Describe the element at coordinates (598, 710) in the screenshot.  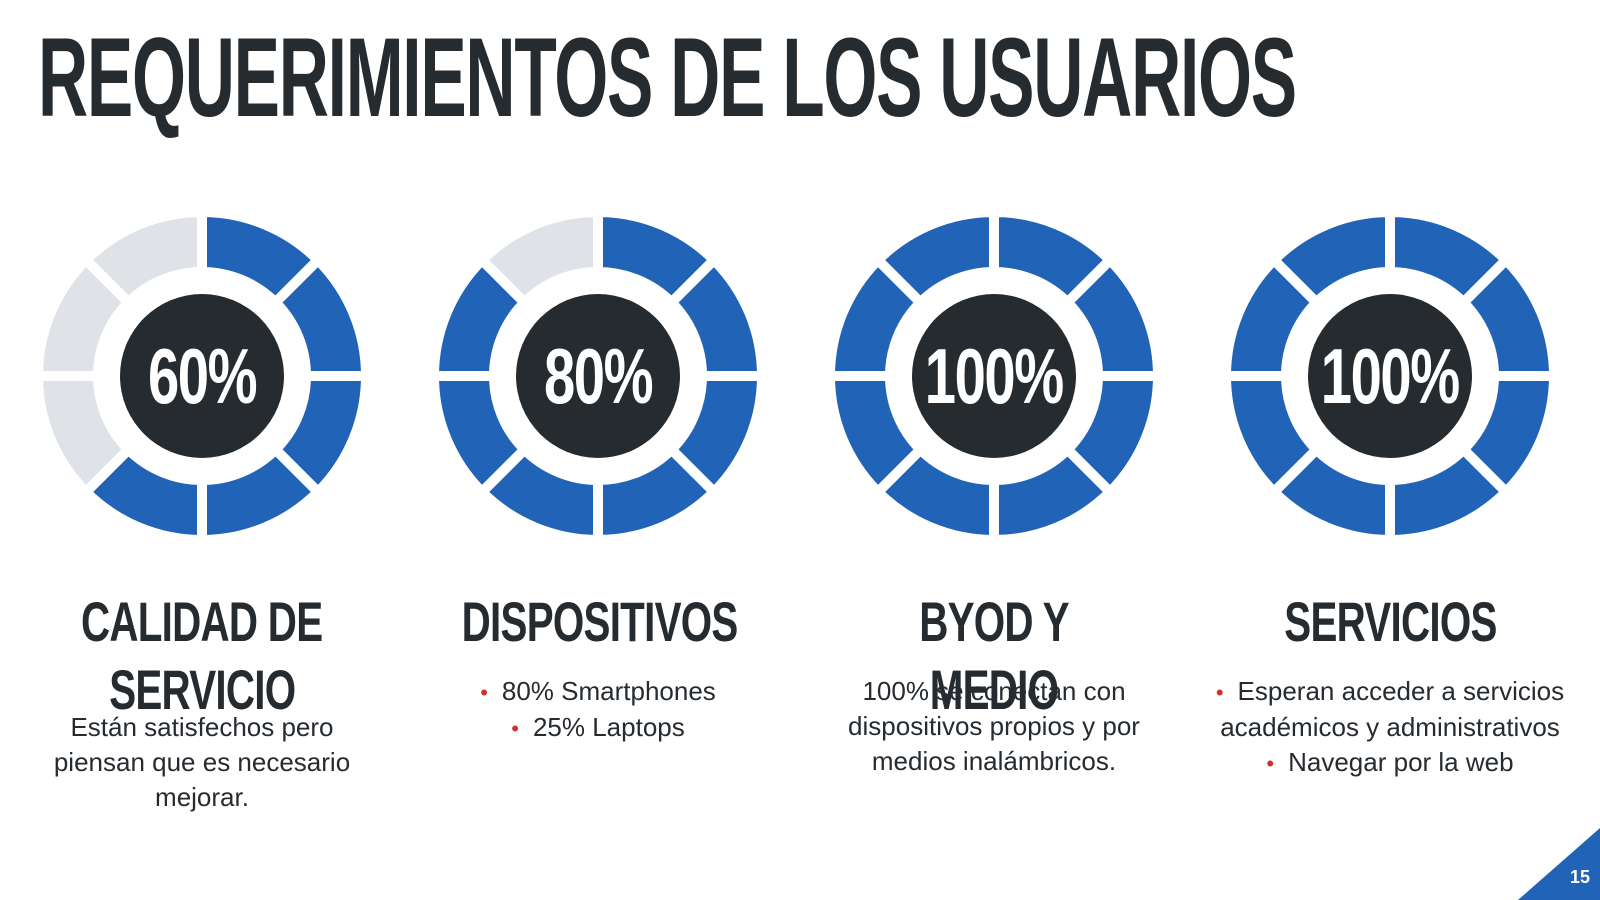
I see `metric-bullet-list: • 80% Smartphones • 25% Laptops` at that location.